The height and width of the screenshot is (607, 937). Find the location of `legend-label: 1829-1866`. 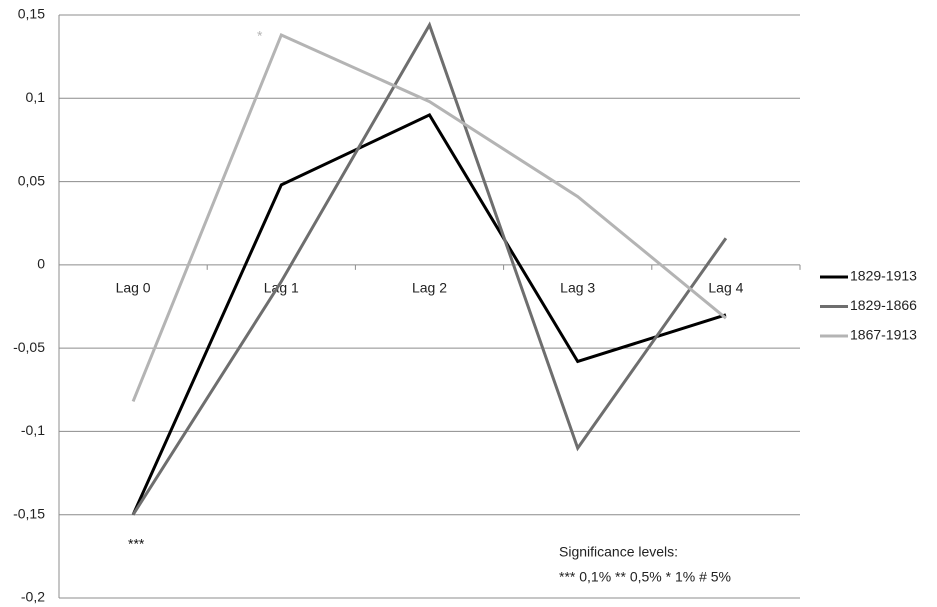

legend-label: 1829-1866 is located at coordinates (883, 305).